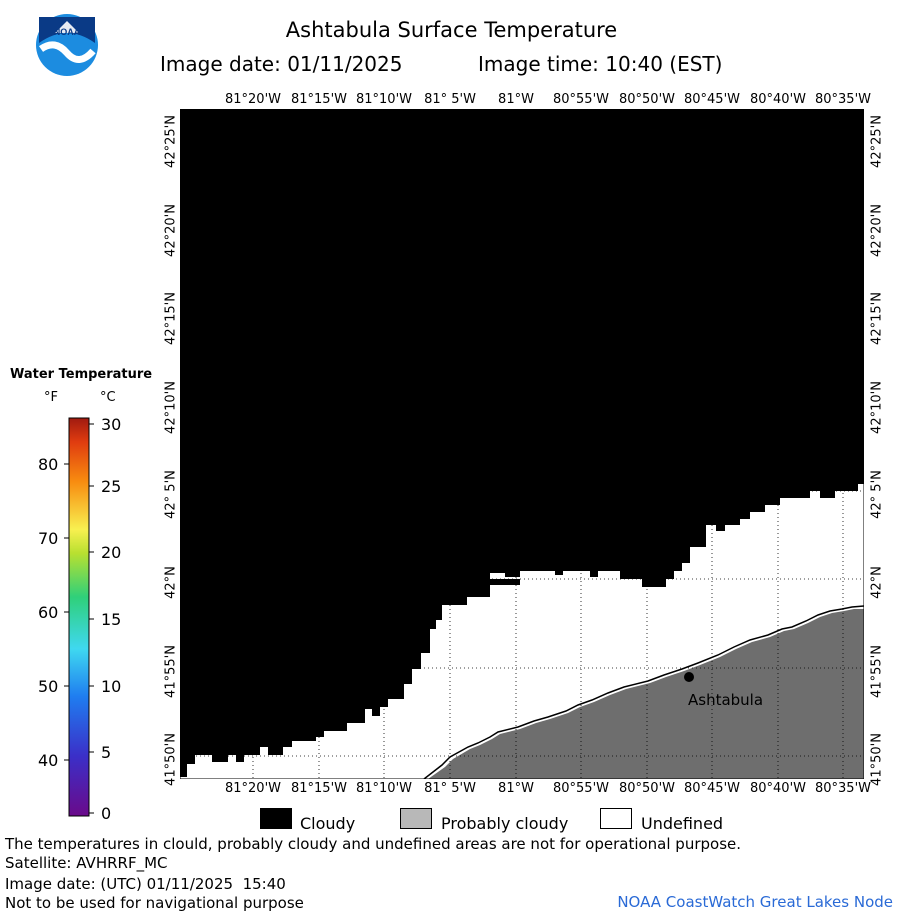 This screenshot has width=903, height=919. What do you see at coordinates (778, 99) in the screenshot?
I see `lon-label-top: 80°40'W` at bounding box center [778, 99].